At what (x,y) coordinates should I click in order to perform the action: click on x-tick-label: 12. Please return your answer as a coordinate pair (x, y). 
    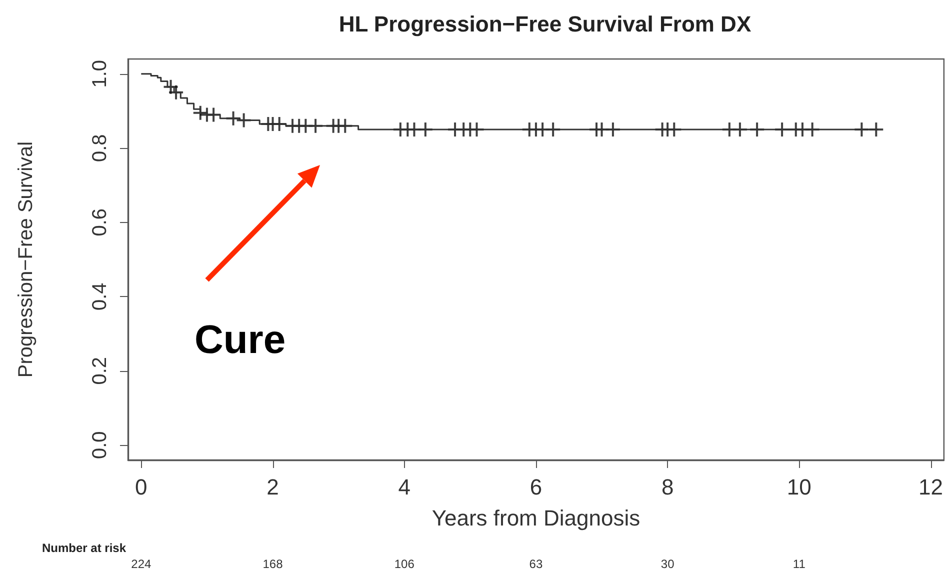
    Looking at the image, I should click on (931, 487).